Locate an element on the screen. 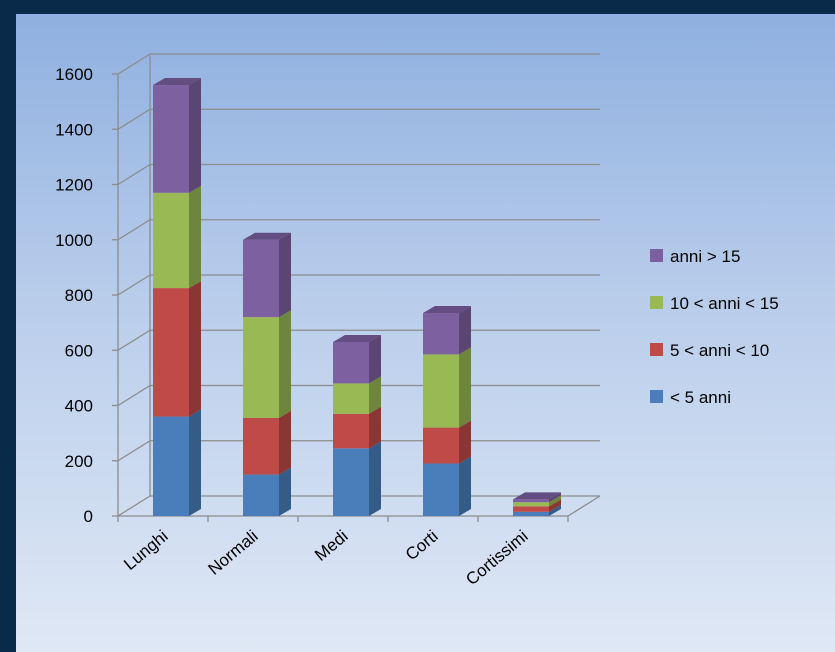 This screenshot has width=835, height=652. y-tick-label: 400 is located at coordinates (79, 406).